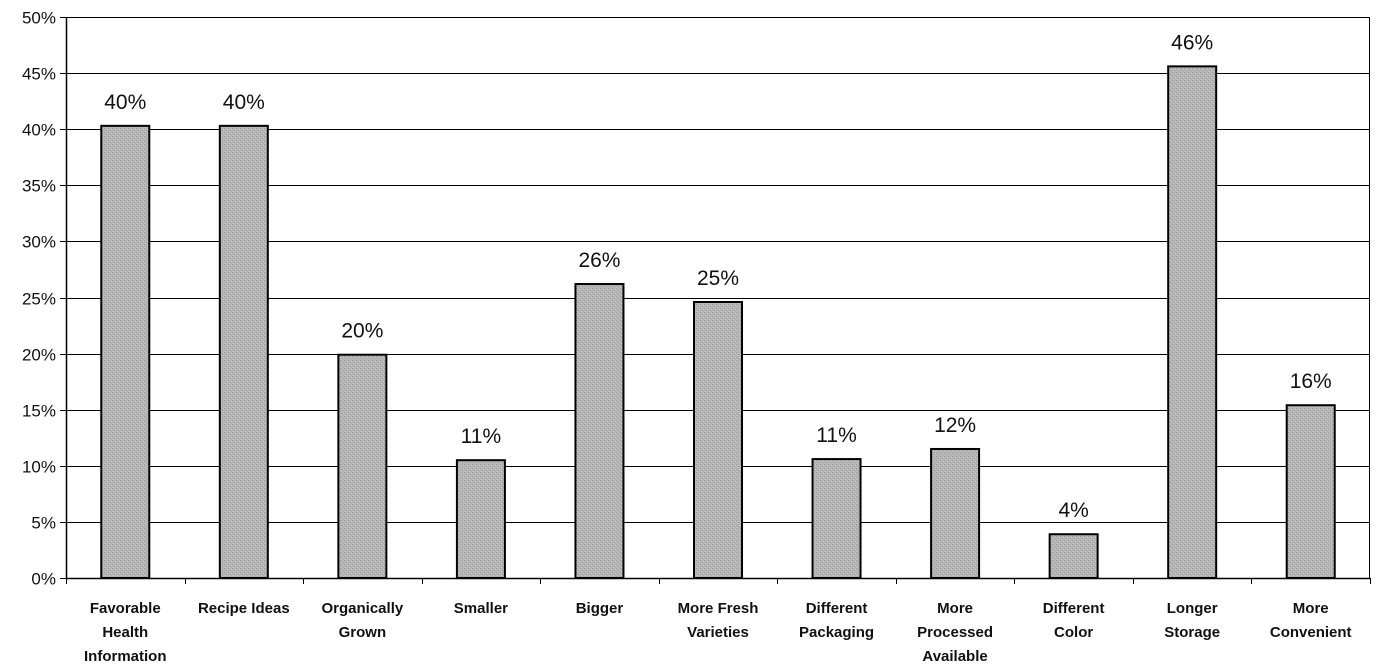 The width and height of the screenshot is (1382, 668). What do you see at coordinates (125, 608) in the screenshot?
I see `x-tick-label-line: Favorable` at bounding box center [125, 608].